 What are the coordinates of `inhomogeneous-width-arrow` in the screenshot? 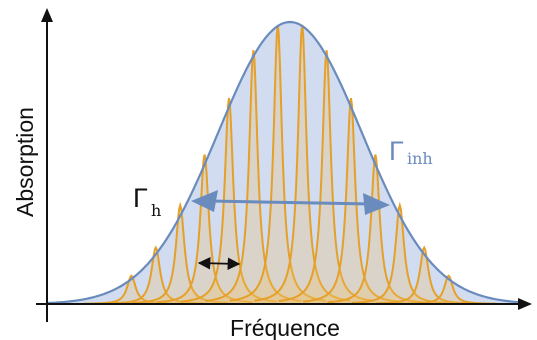 It's located at (290, 202).